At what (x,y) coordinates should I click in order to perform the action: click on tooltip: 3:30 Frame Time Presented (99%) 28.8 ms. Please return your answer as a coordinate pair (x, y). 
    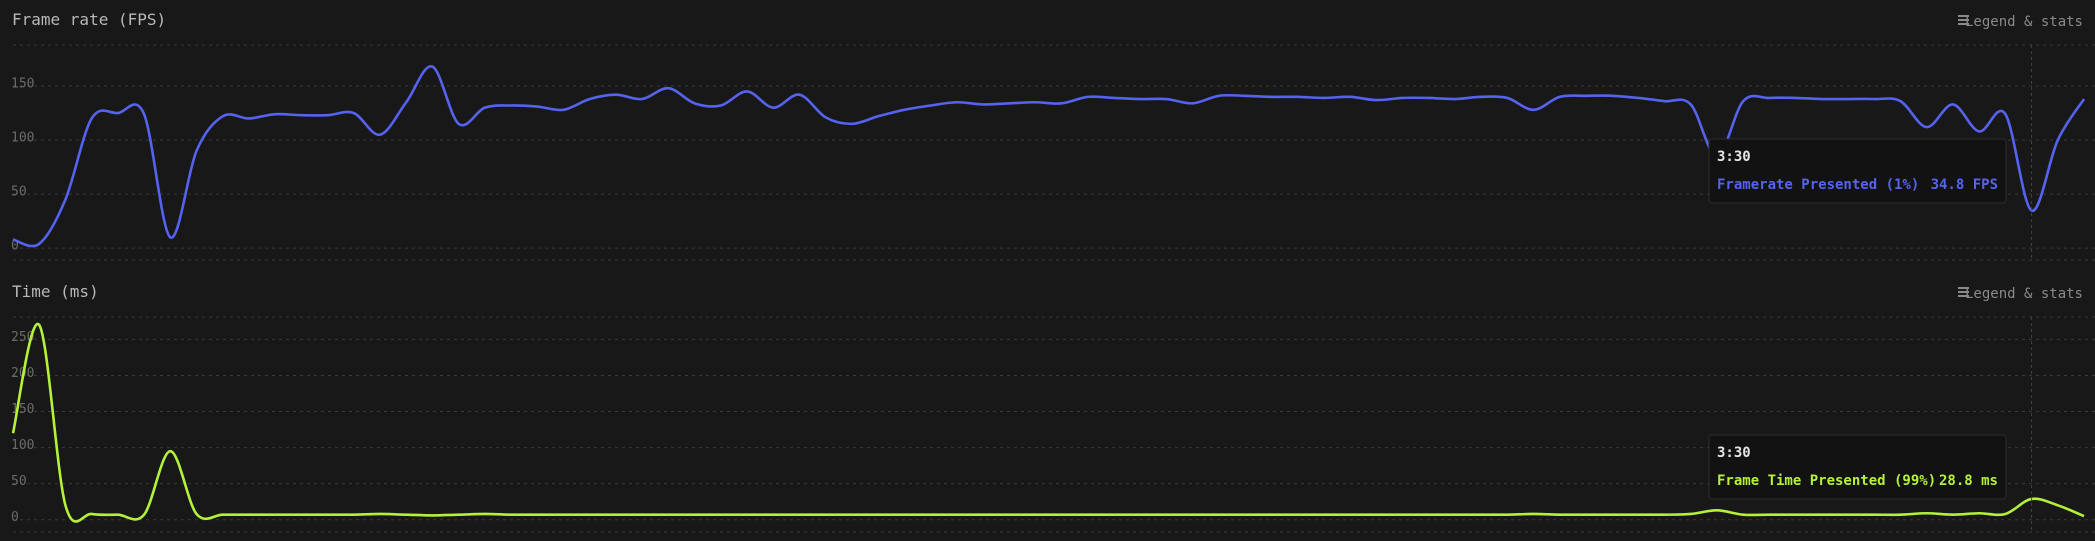
    Looking at the image, I should click on (1857, 467).